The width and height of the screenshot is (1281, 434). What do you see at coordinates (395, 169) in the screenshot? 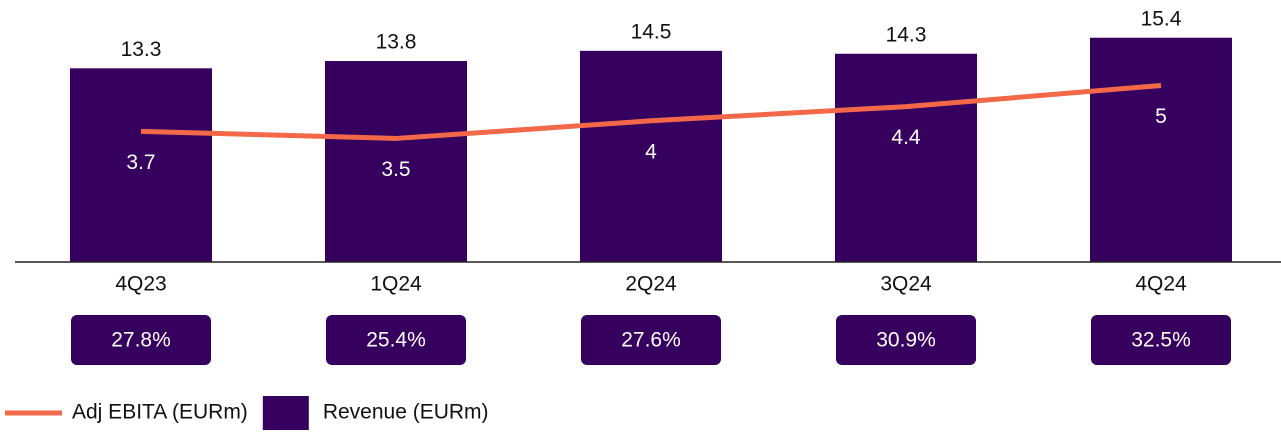
I see `line-value-label: 3.5` at bounding box center [395, 169].